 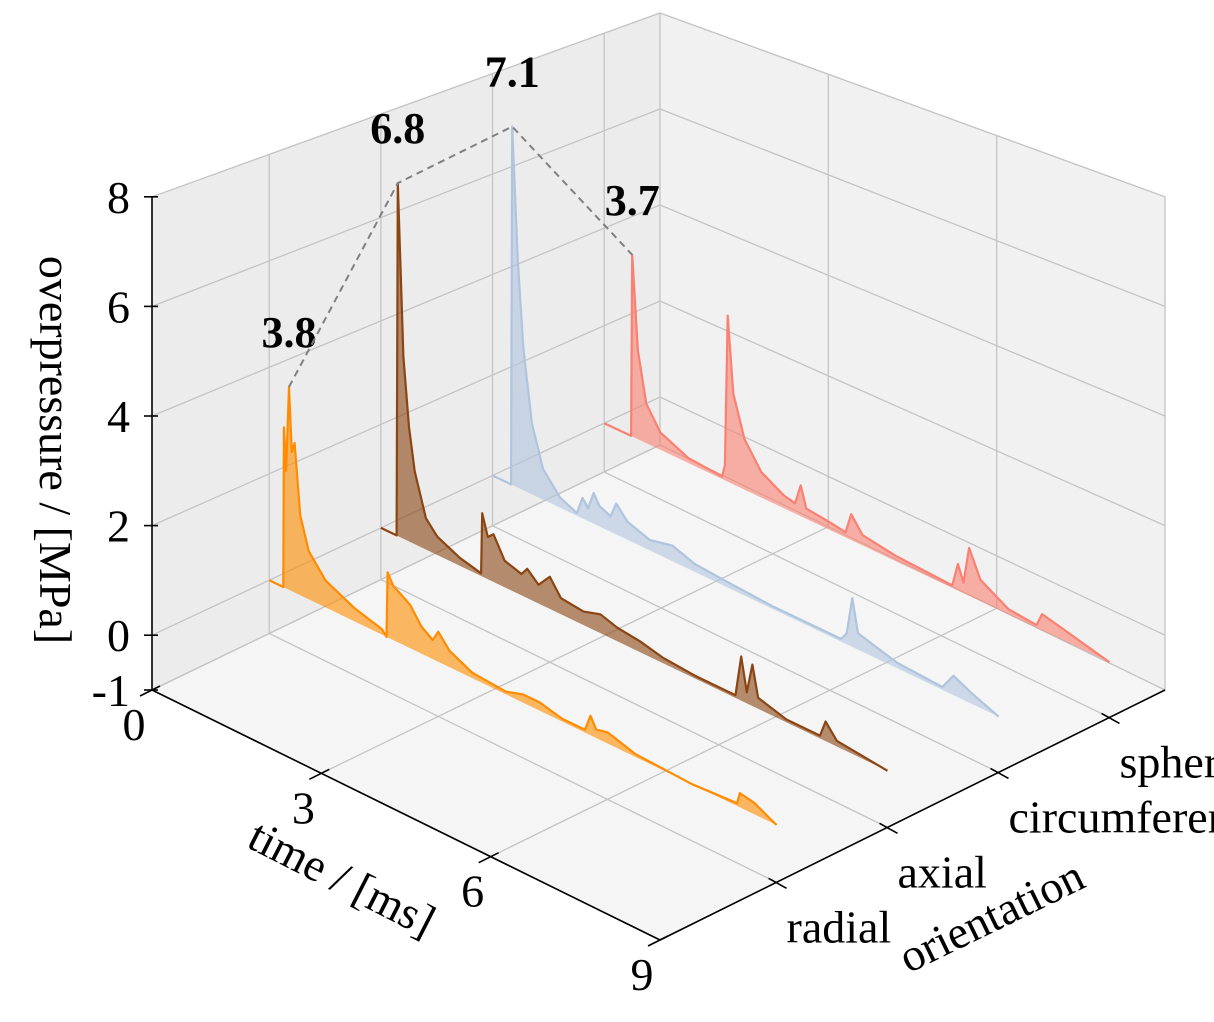 I want to click on x-tick-label: 3, so click(x=303, y=807).